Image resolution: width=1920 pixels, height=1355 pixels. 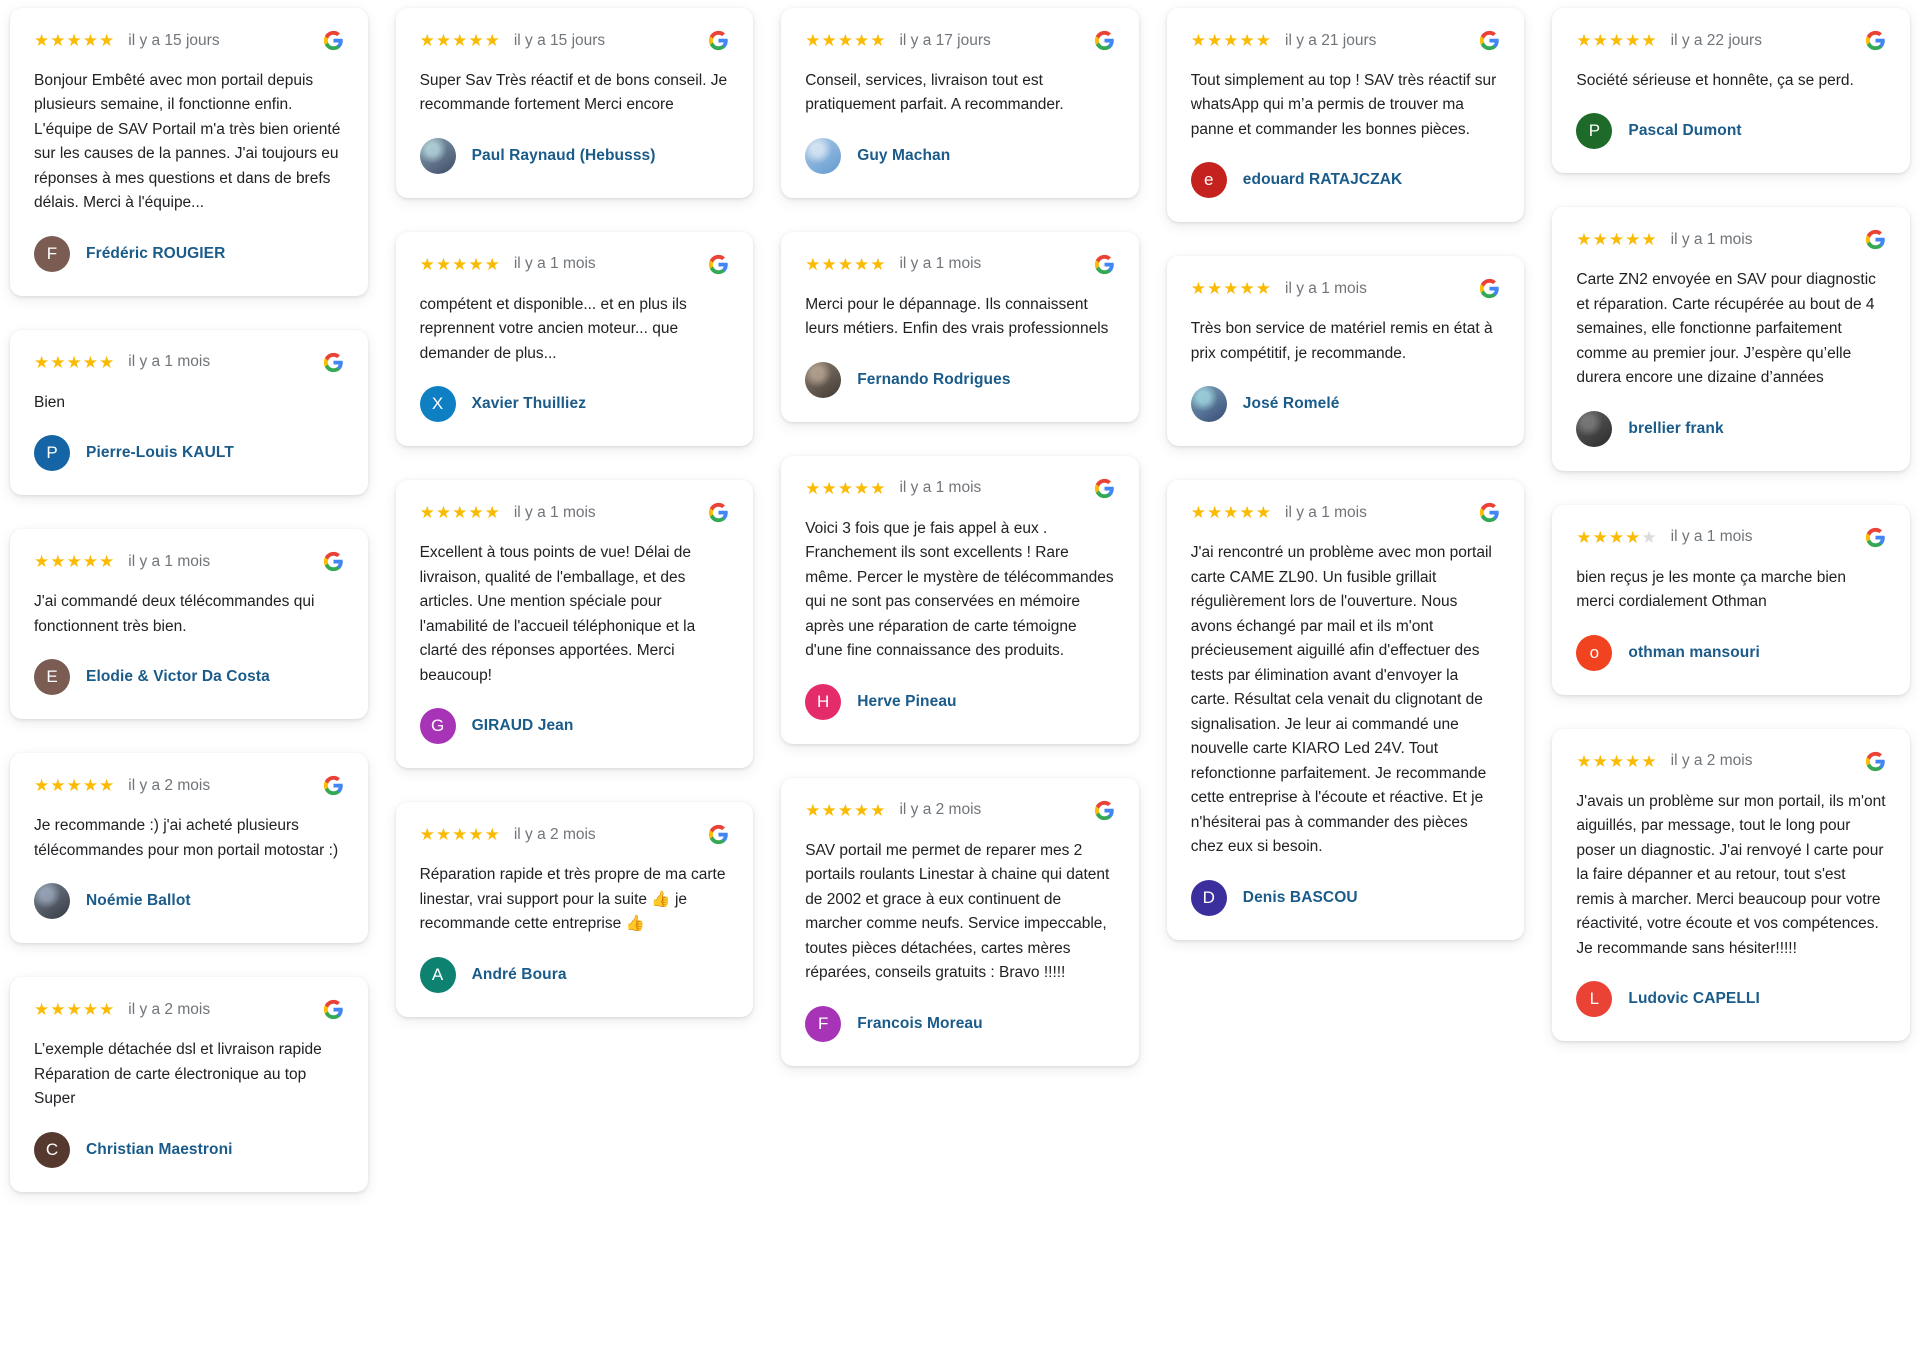 I want to click on review-author-name: Xavier Thuilliez, so click(x=529, y=404).